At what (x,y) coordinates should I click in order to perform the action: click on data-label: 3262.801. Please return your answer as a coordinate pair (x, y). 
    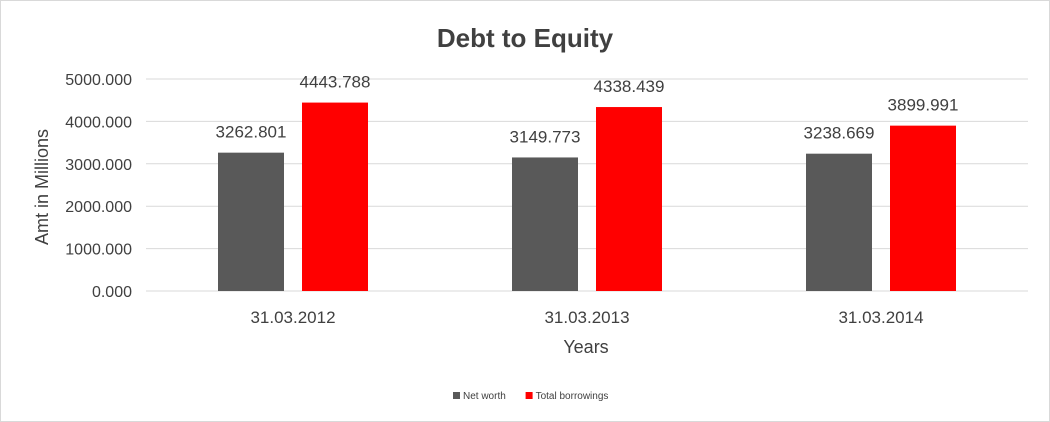
    Looking at the image, I should click on (251, 132).